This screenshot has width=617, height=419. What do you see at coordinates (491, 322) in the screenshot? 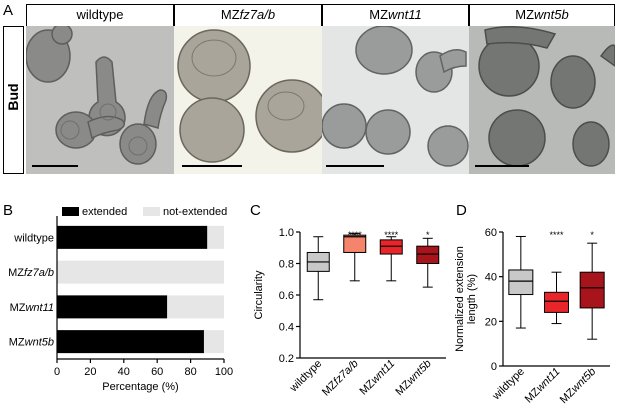
I see `y-tick-label: 20` at bounding box center [491, 322].